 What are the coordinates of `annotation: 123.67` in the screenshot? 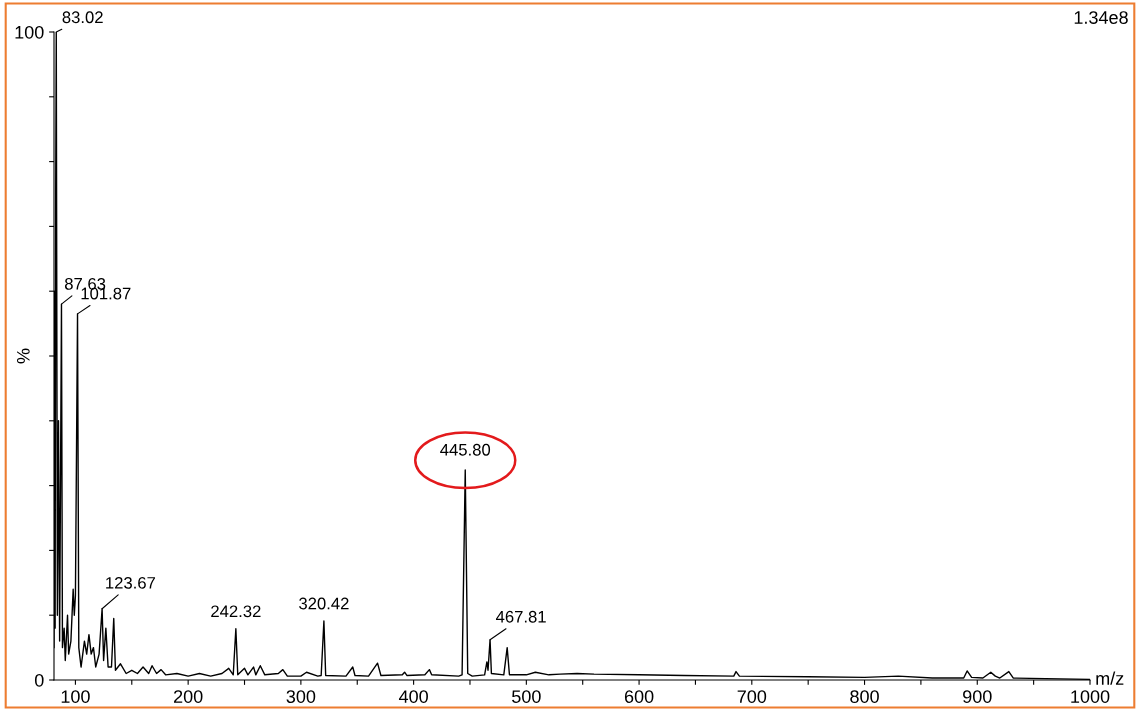 It's located at (131, 582).